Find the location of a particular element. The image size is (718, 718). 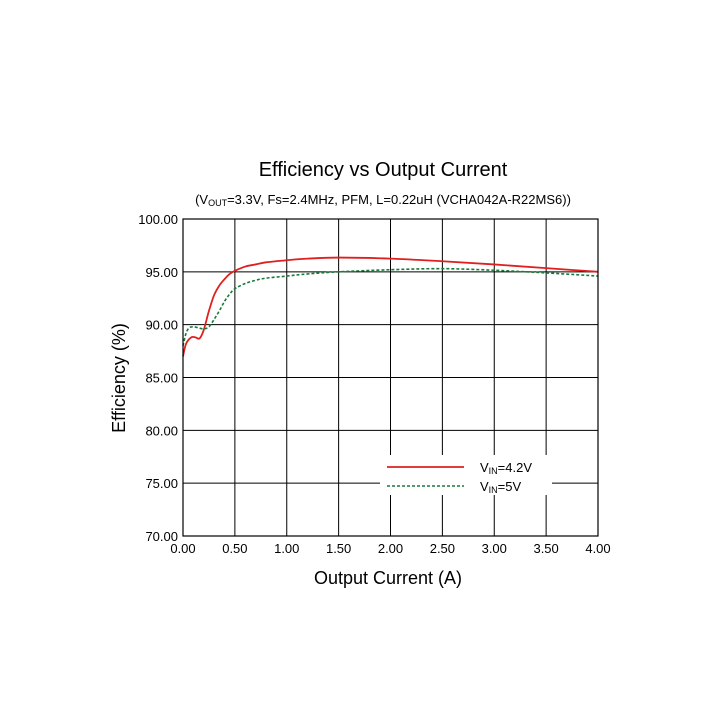

subtitle-prefix-sub: OUT is located at coordinates (218, 203).